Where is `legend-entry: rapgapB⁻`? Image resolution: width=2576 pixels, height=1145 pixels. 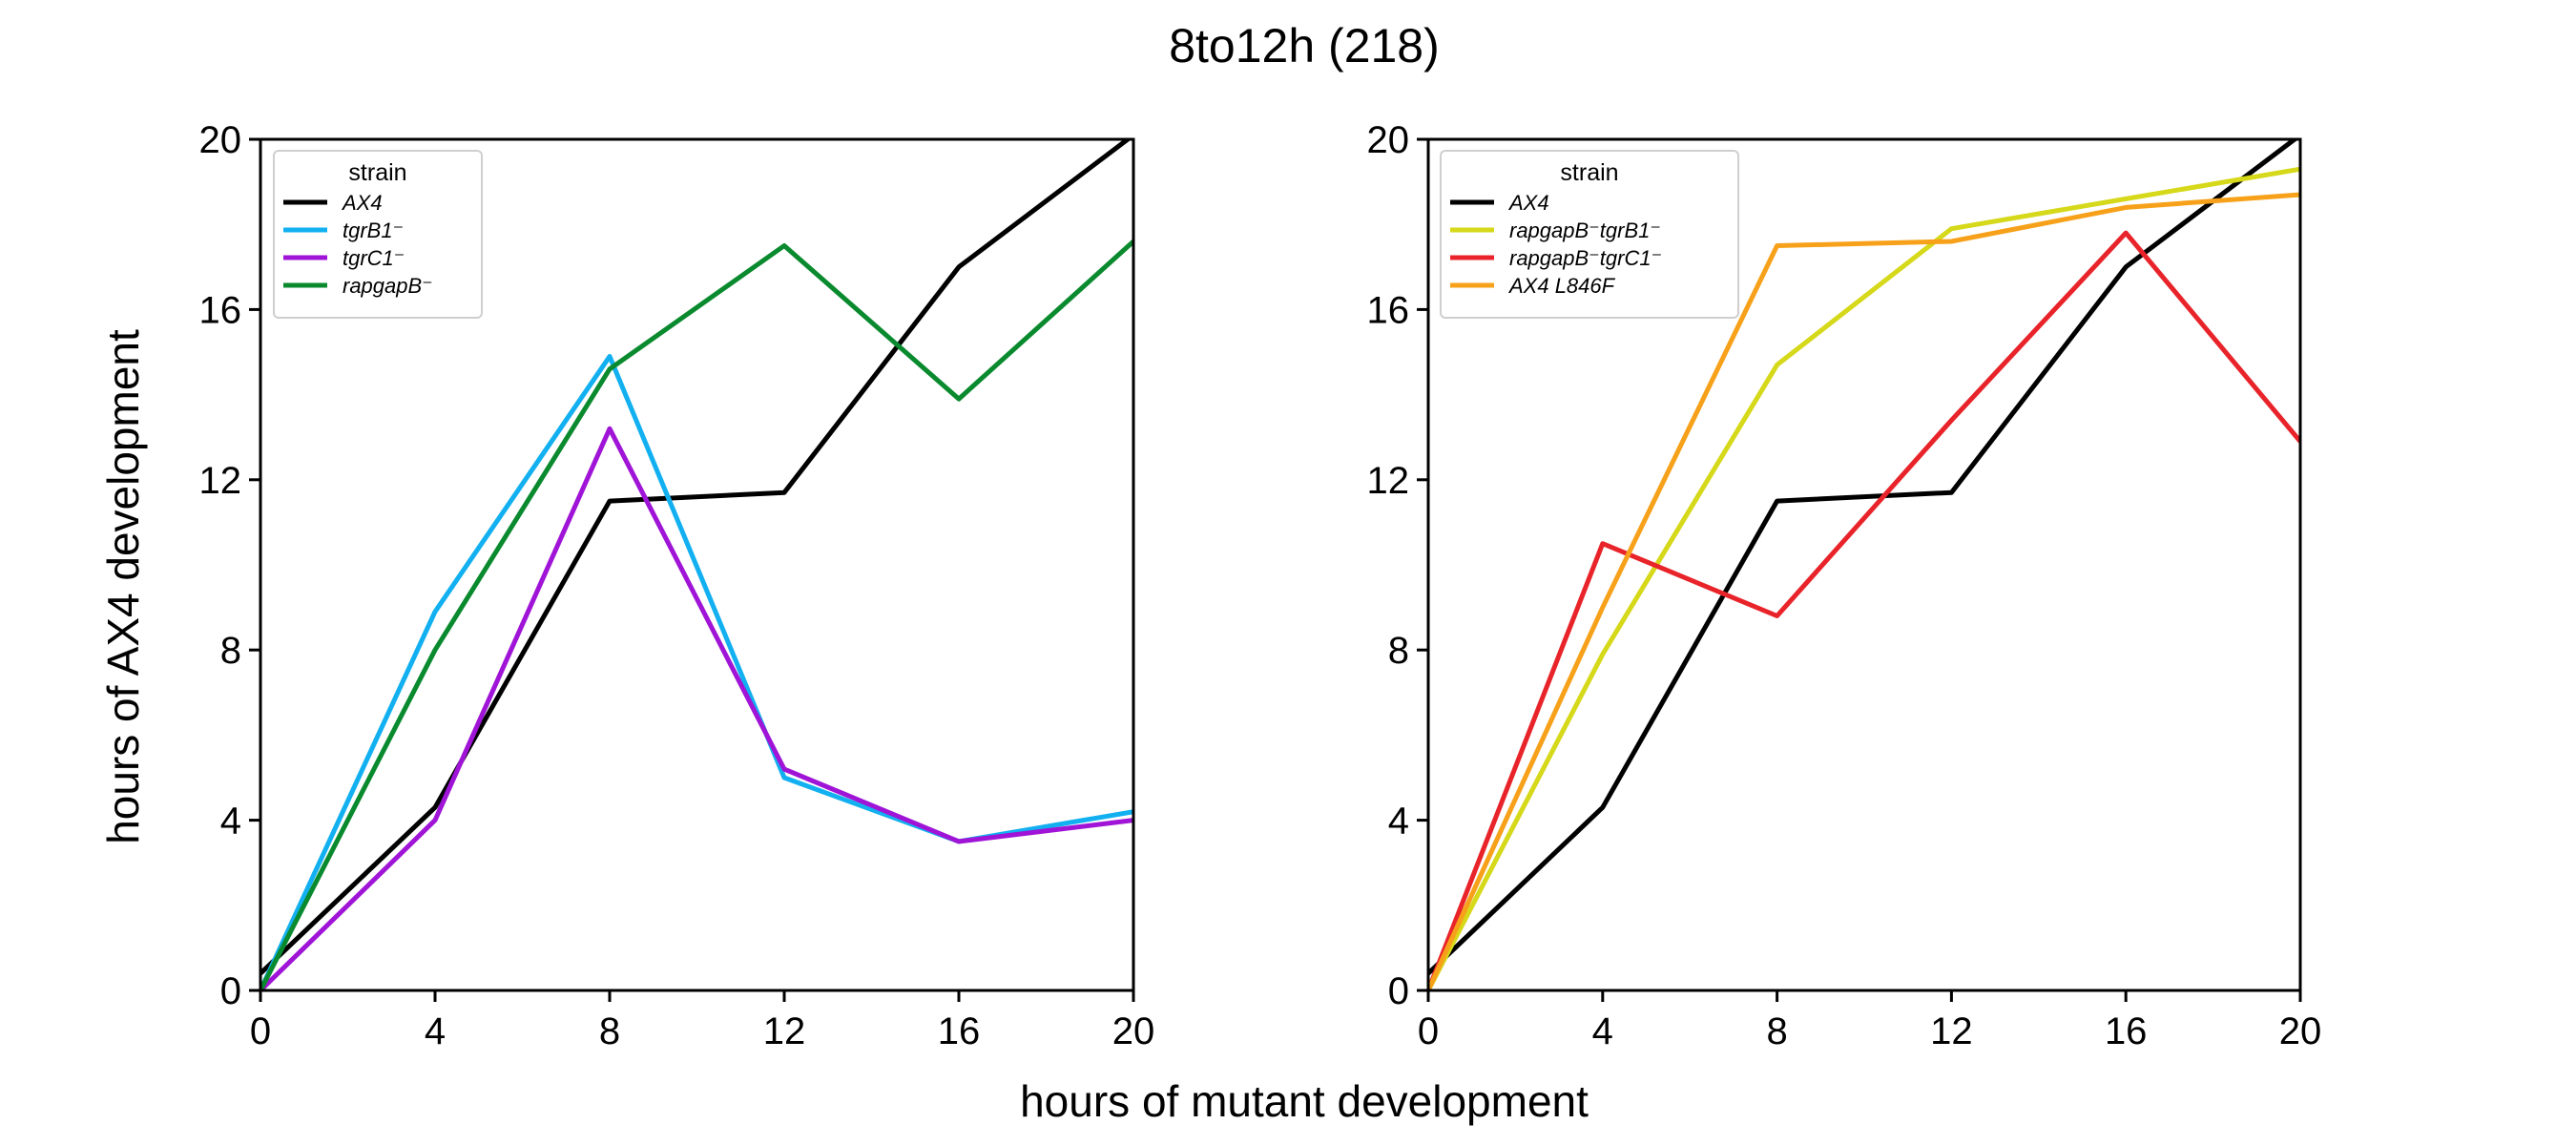
legend-entry: rapgapB⁻ is located at coordinates (388, 286).